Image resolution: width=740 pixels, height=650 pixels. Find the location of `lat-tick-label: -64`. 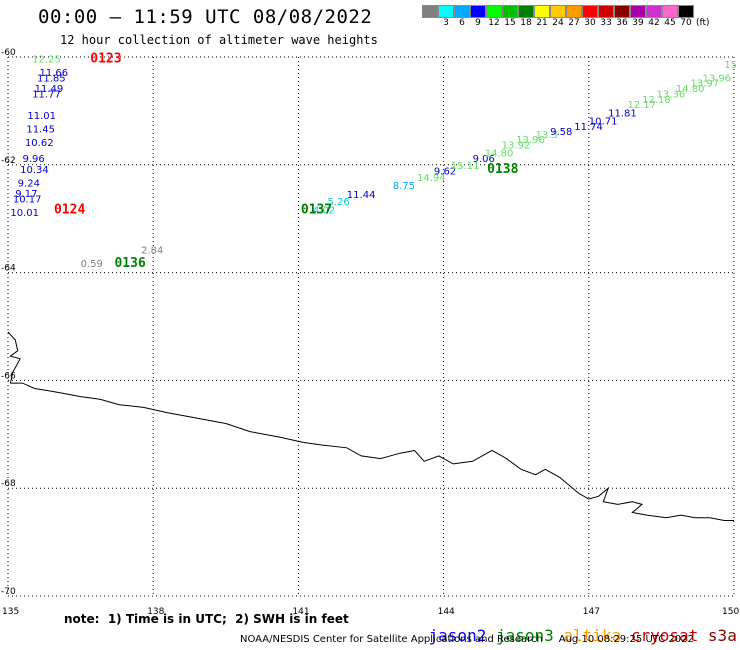

lat-tick-label: -64 is located at coordinates (8, 269).